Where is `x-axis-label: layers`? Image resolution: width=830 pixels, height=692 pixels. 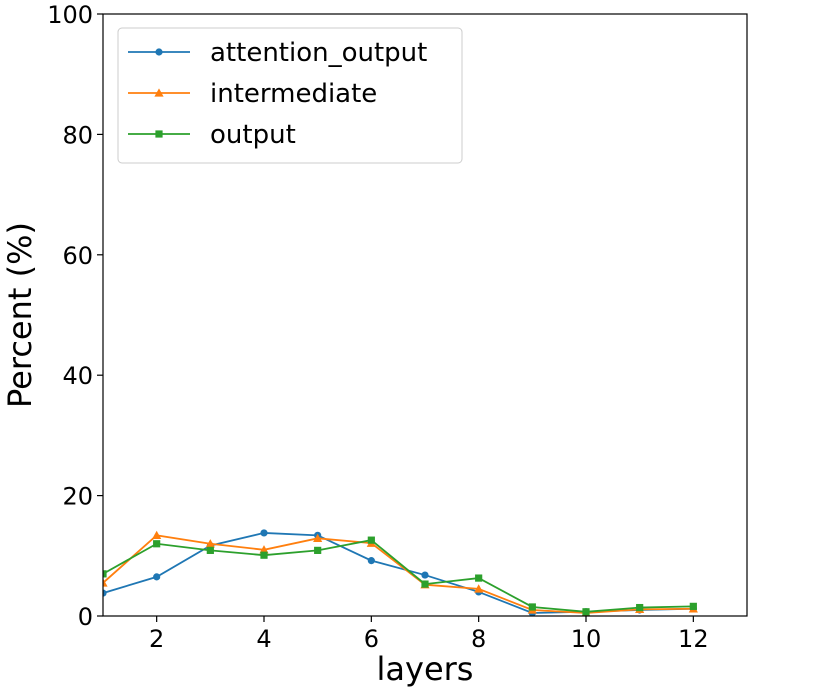 x-axis-label: layers is located at coordinates (425, 669).